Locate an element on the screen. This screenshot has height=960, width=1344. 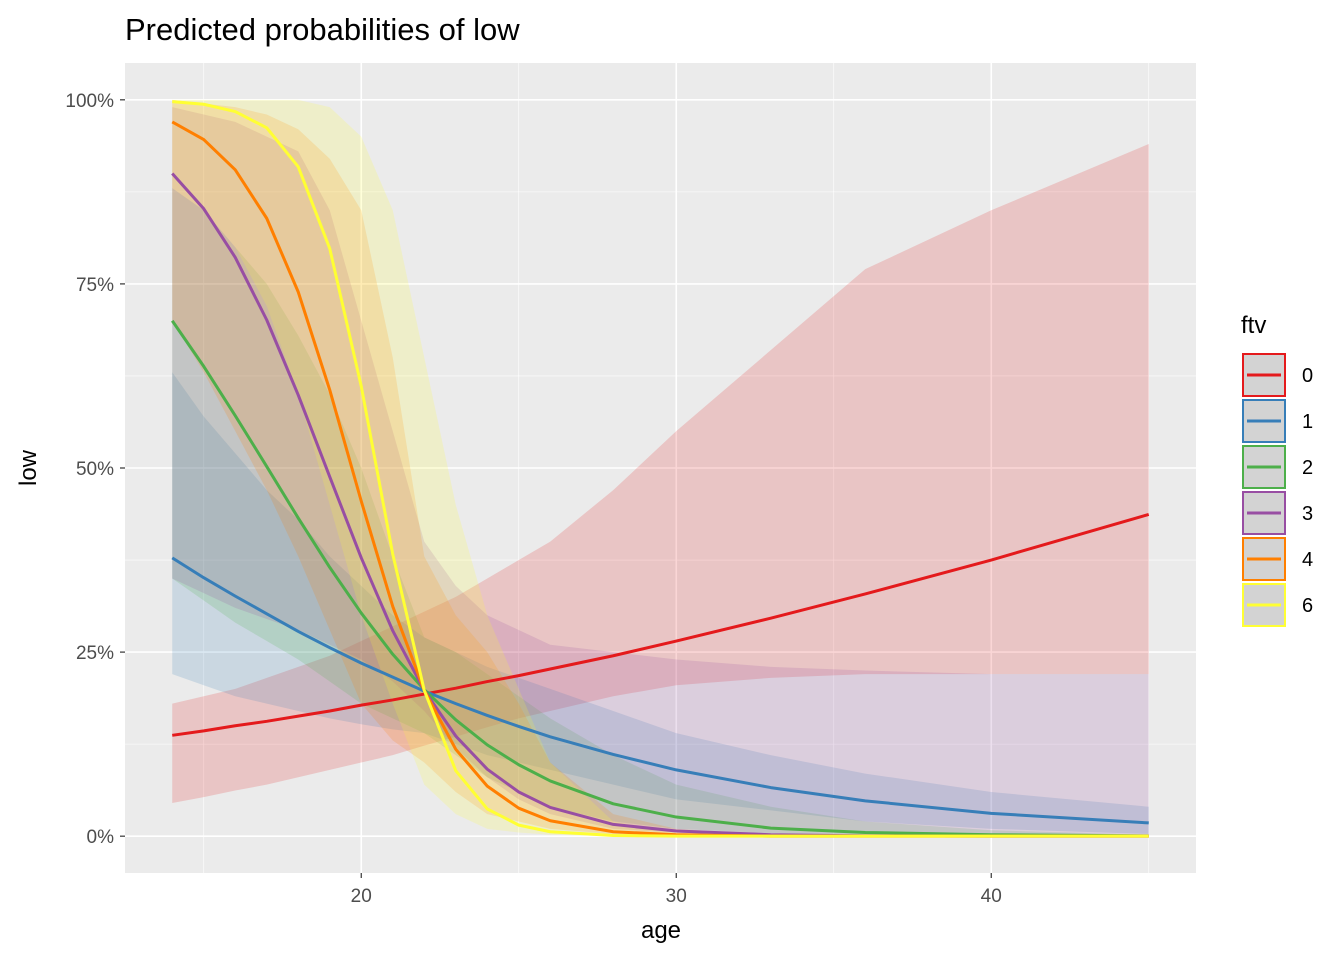
legend-label: 6 is located at coordinates (1307, 606).